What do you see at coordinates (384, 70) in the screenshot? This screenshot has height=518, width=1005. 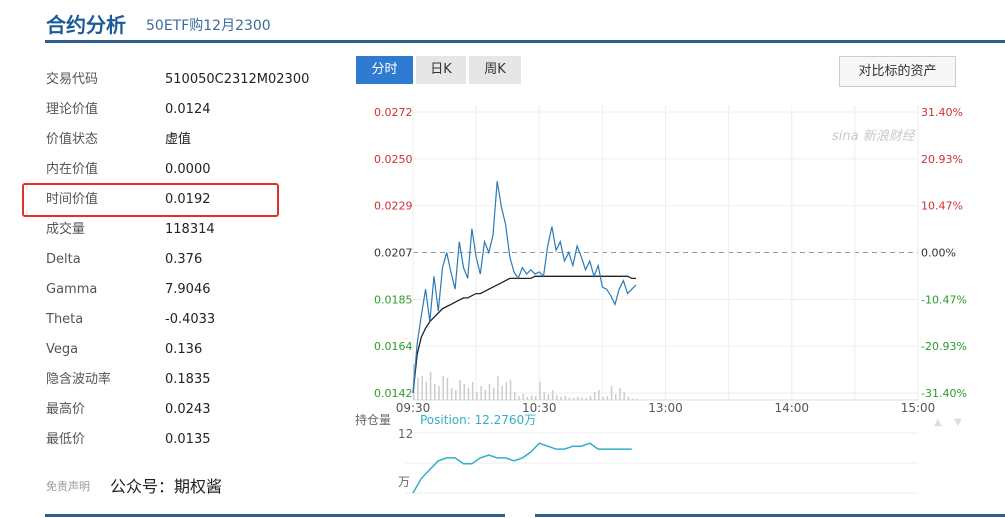 I see `tab-intraday: 分时` at bounding box center [384, 70].